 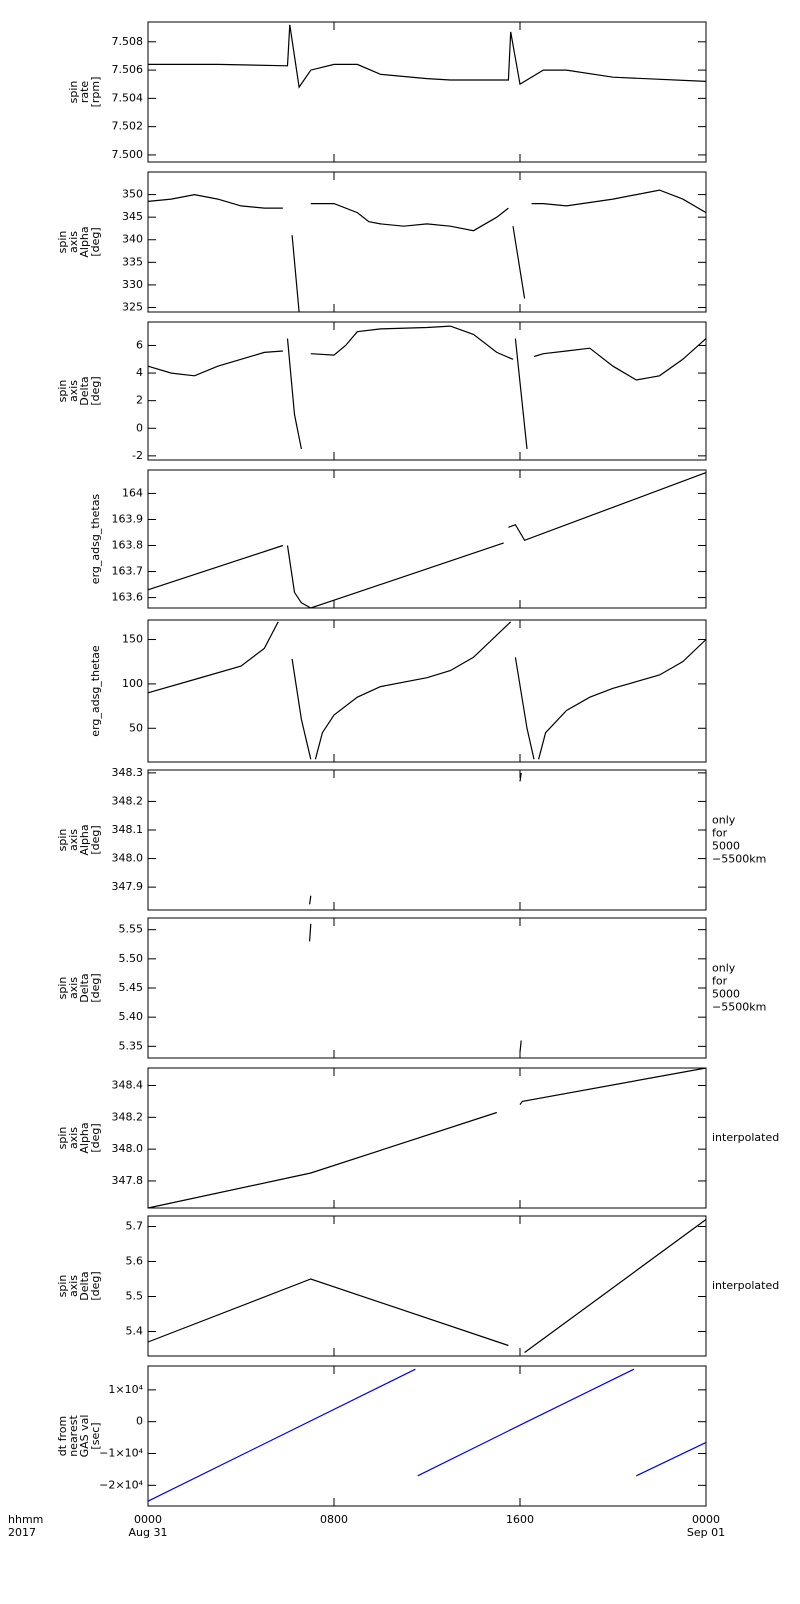 What do you see at coordinates (62, 1436) in the screenshot?
I see `y-axis-label: dt from` at bounding box center [62, 1436].